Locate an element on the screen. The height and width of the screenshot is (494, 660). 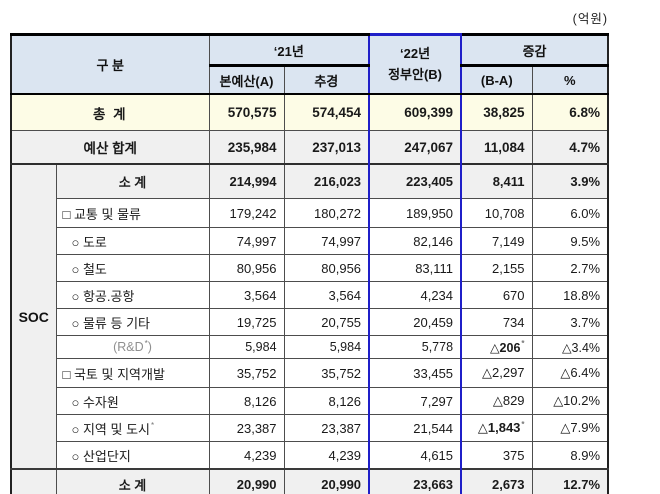
cell-value: 33,455 is located at coordinates (415, 373).